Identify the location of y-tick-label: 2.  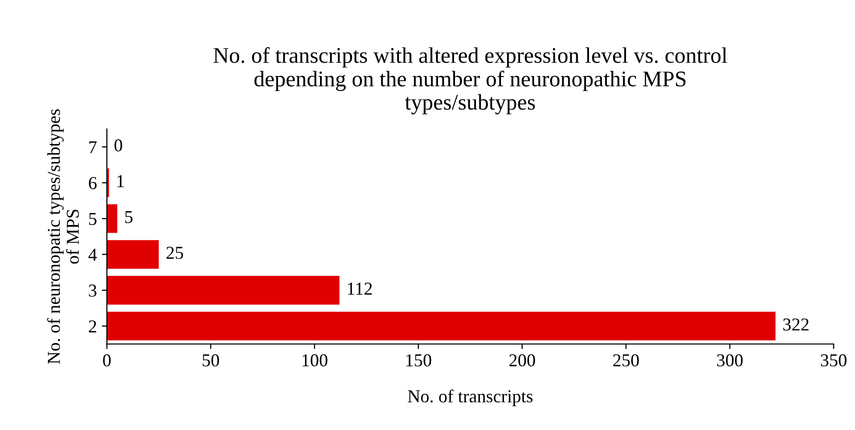
(92, 326).